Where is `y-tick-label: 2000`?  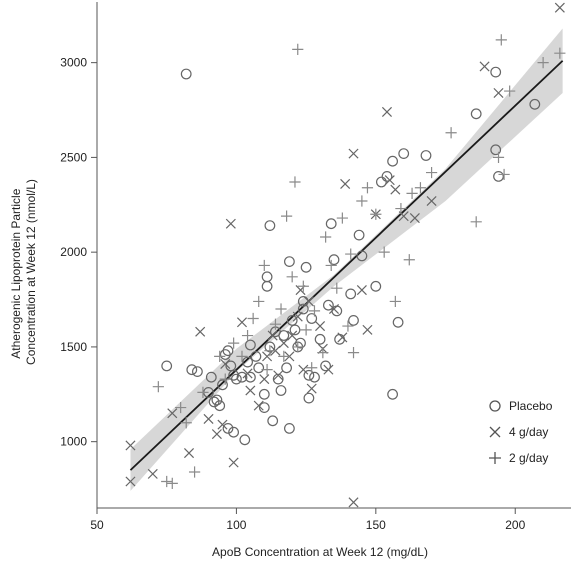 y-tick-label: 2000 is located at coordinates (73, 252).